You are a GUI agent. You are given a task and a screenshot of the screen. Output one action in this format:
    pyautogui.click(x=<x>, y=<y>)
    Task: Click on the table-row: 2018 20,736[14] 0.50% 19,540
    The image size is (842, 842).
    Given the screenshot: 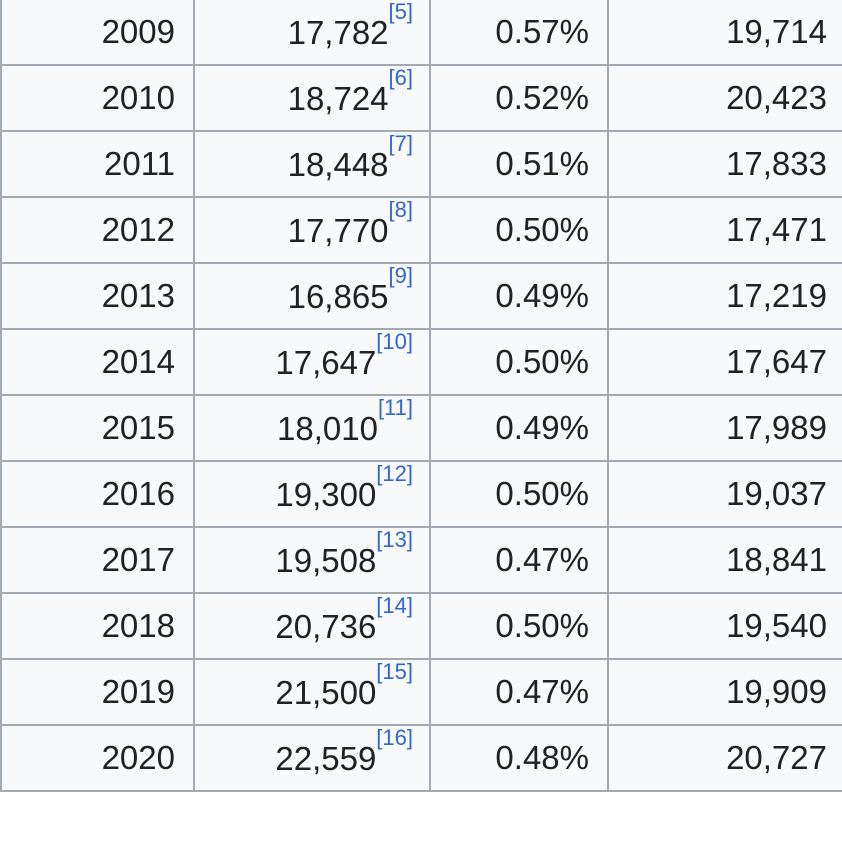 What is the action you would take?
    pyautogui.click(x=421, y=626)
    